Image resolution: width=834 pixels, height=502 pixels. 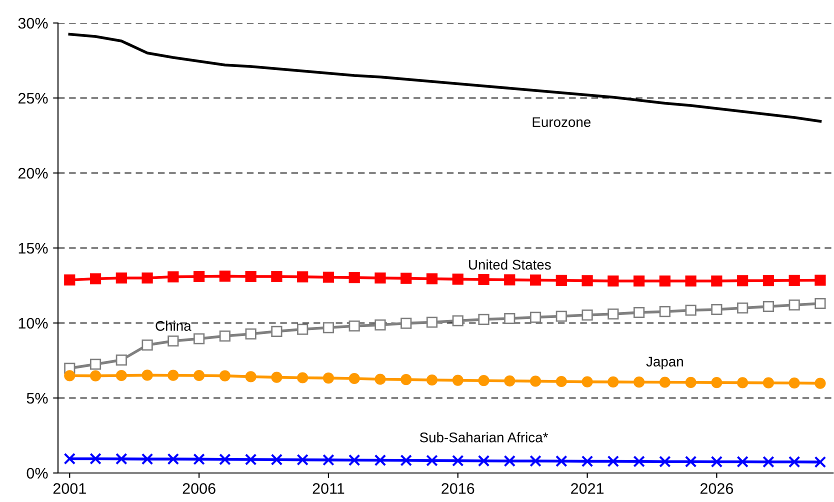 I want to click on x-tick-label: 2026, so click(x=717, y=488).